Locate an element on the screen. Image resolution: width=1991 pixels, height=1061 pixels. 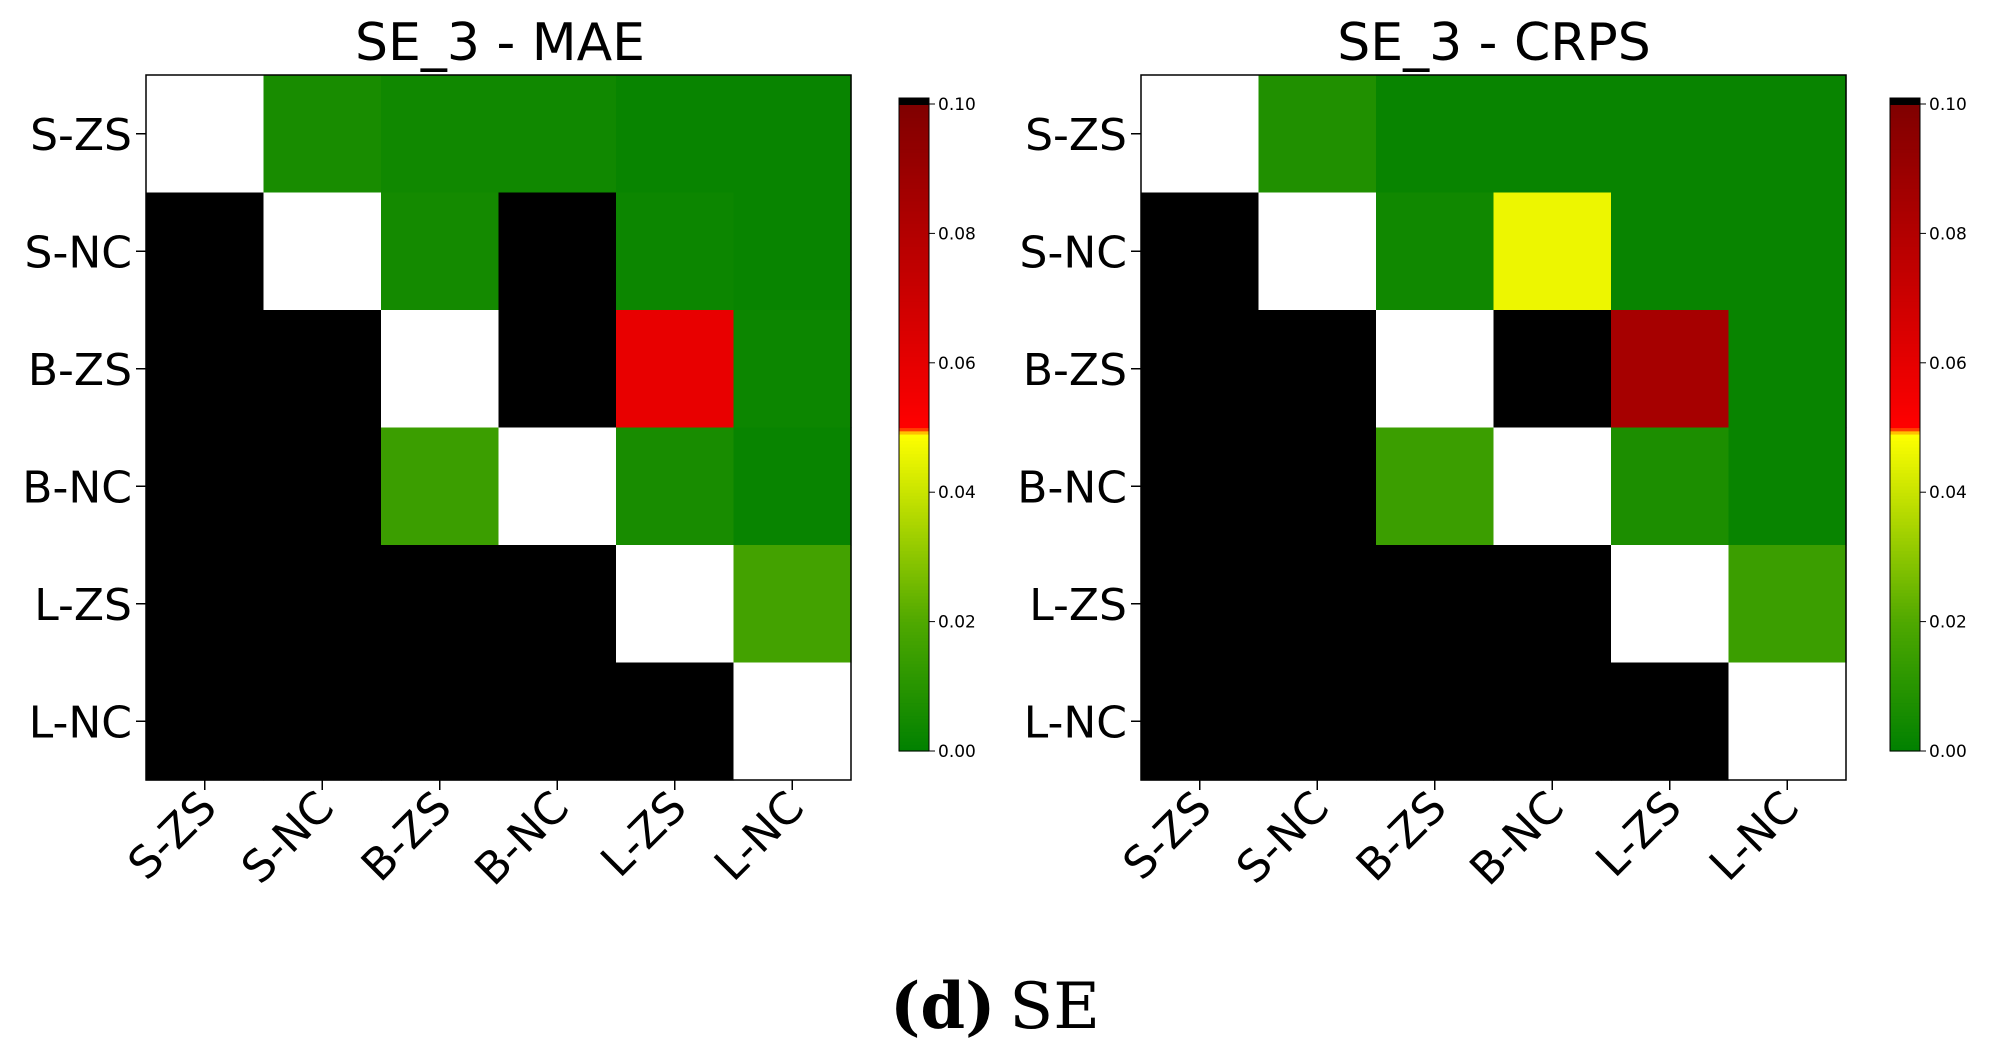
colorbar-tick-label: 0.10 is located at coordinates (957, 105).